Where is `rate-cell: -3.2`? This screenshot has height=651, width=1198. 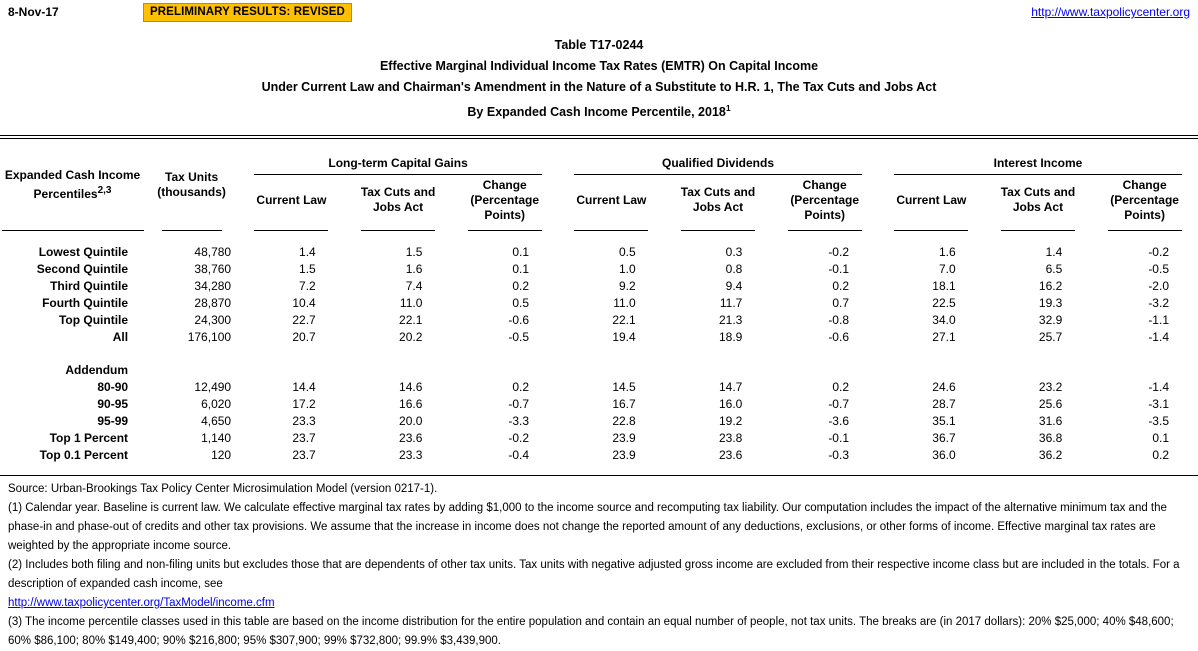
rate-cell: -3.2 is located at coordinates (1158, 303).